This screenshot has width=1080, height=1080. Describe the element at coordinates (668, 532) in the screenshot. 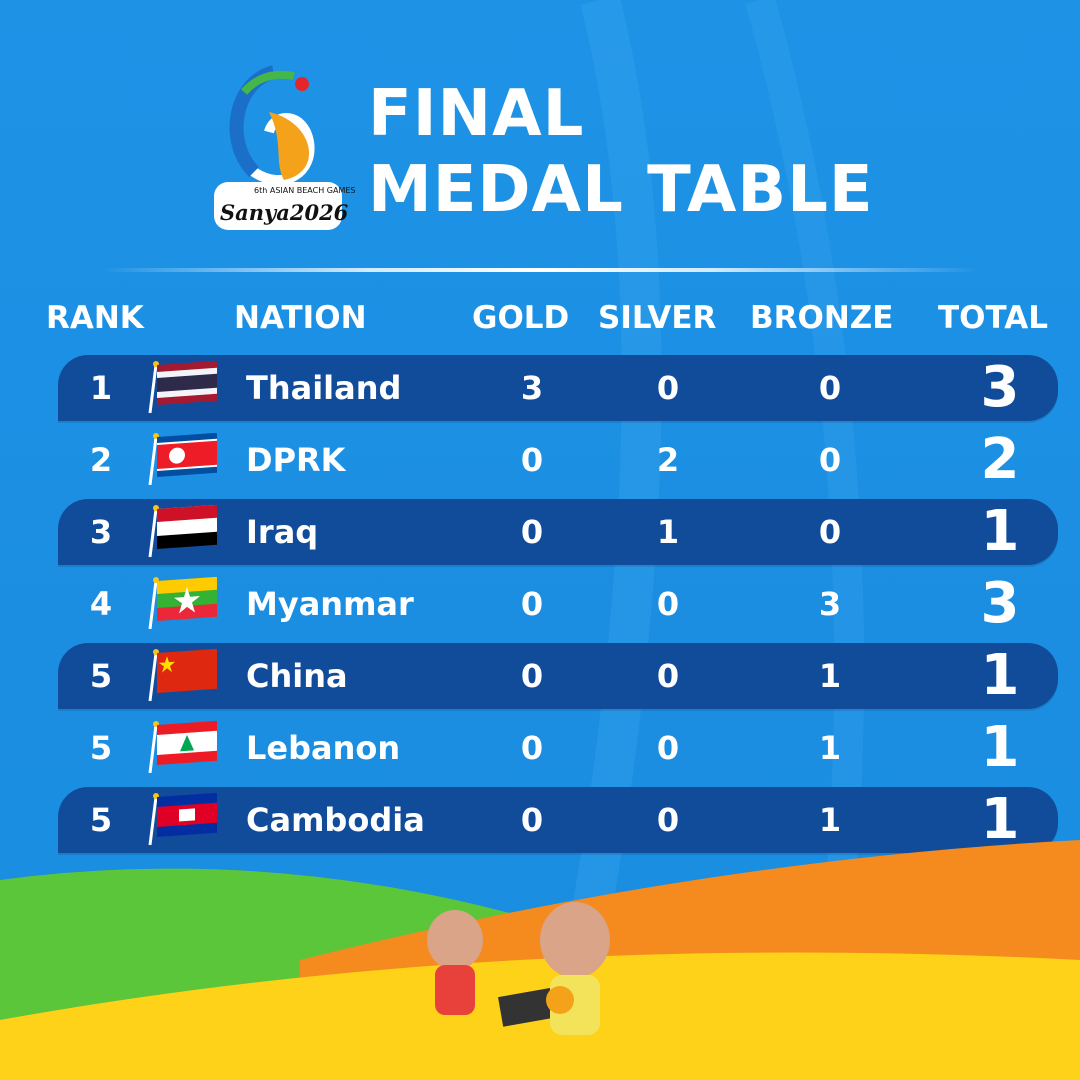

I see `silver-count: 1` at that location.